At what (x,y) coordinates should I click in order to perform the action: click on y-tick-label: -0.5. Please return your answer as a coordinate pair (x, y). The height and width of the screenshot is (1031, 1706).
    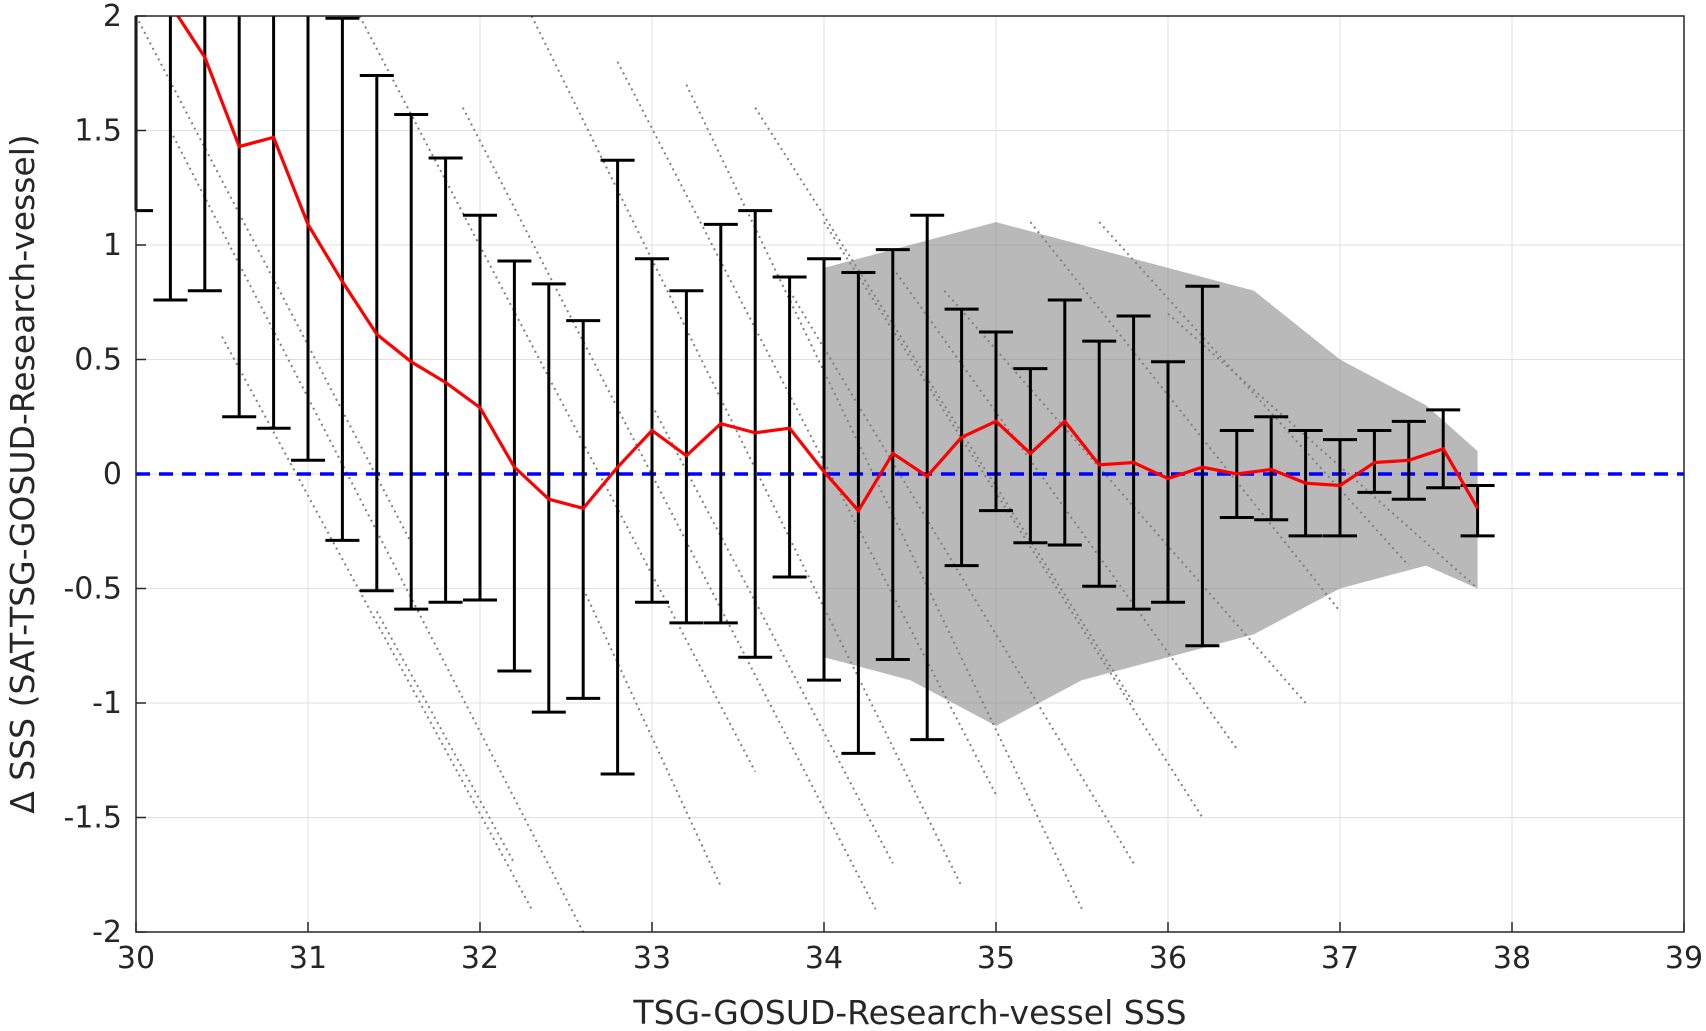
    Looking at the image, I should click on (92, 589).